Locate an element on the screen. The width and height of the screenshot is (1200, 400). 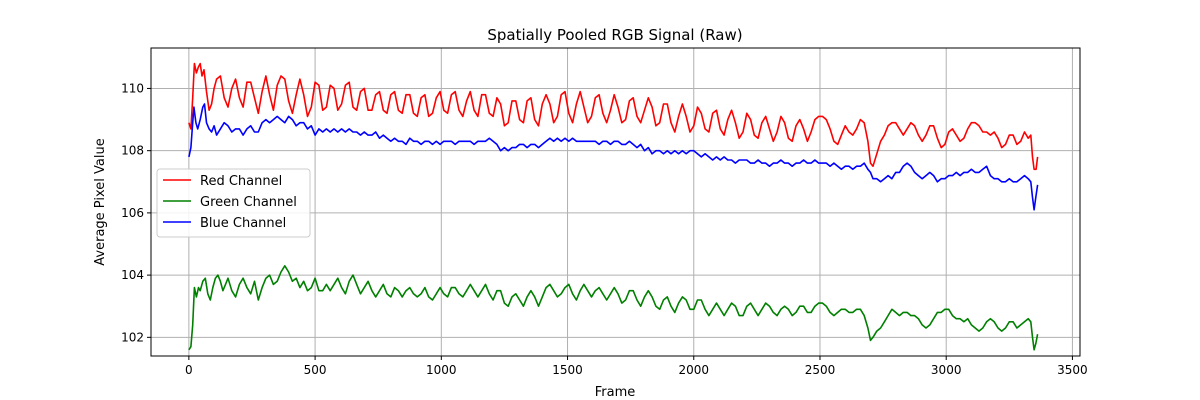
x-tick-label: 3500 is located at coordinates (1072, 370).